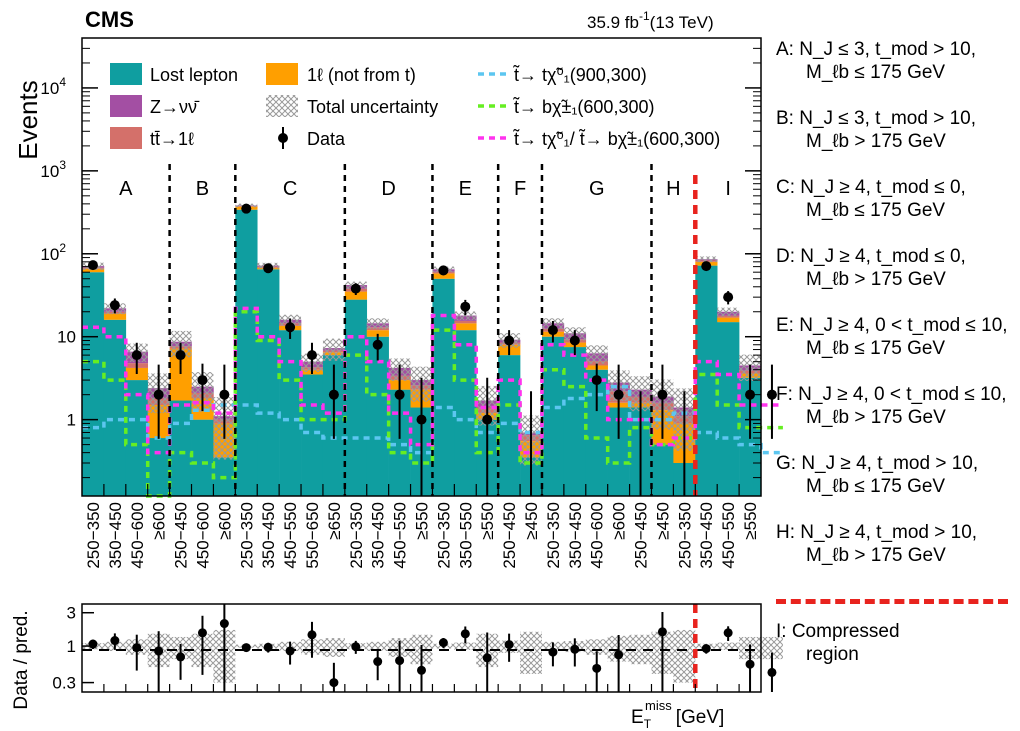 The width and height of the screenshot is (1020, 731). What do you see at coordinates (181, 535) in the screenshot?
I see `x-bin-label: 250−450` at bounding box center [181, 535].